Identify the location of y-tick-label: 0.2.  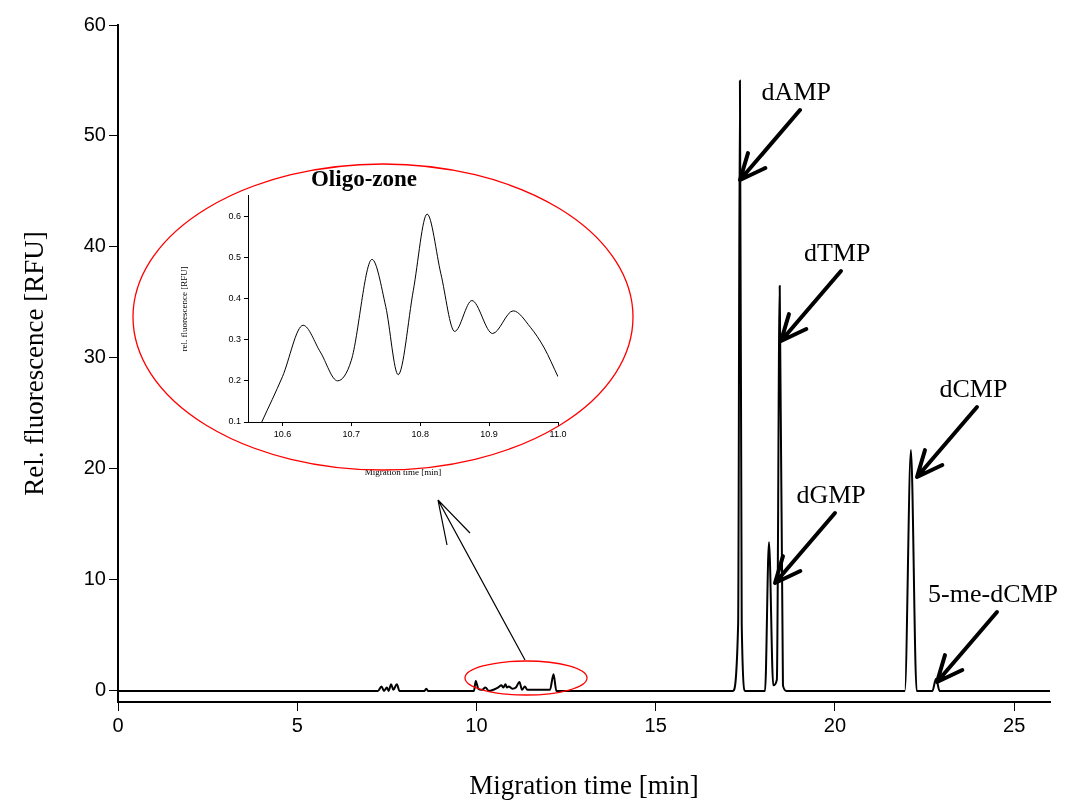
(234, 380).